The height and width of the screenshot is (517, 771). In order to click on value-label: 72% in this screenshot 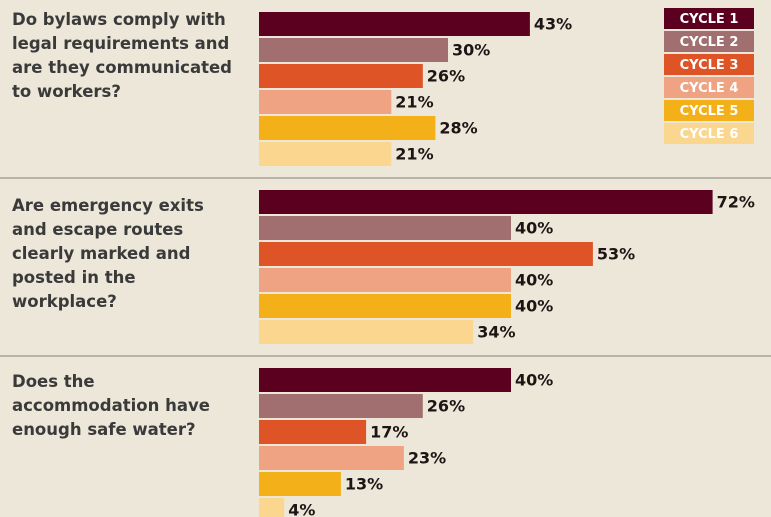, I will do `click(736, 202)`.